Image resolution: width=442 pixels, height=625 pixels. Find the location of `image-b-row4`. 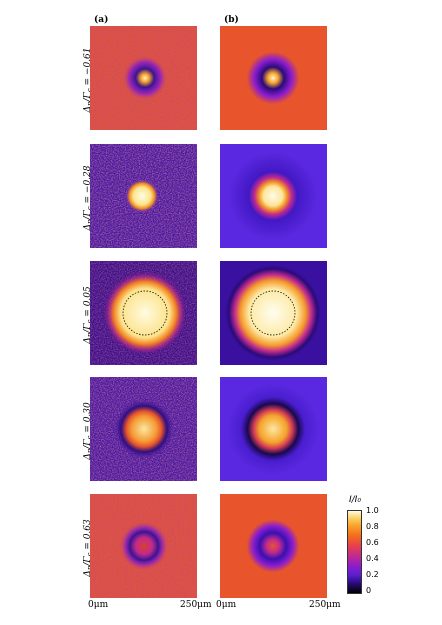

image-b-row4 is located at coordinates (273, 429).